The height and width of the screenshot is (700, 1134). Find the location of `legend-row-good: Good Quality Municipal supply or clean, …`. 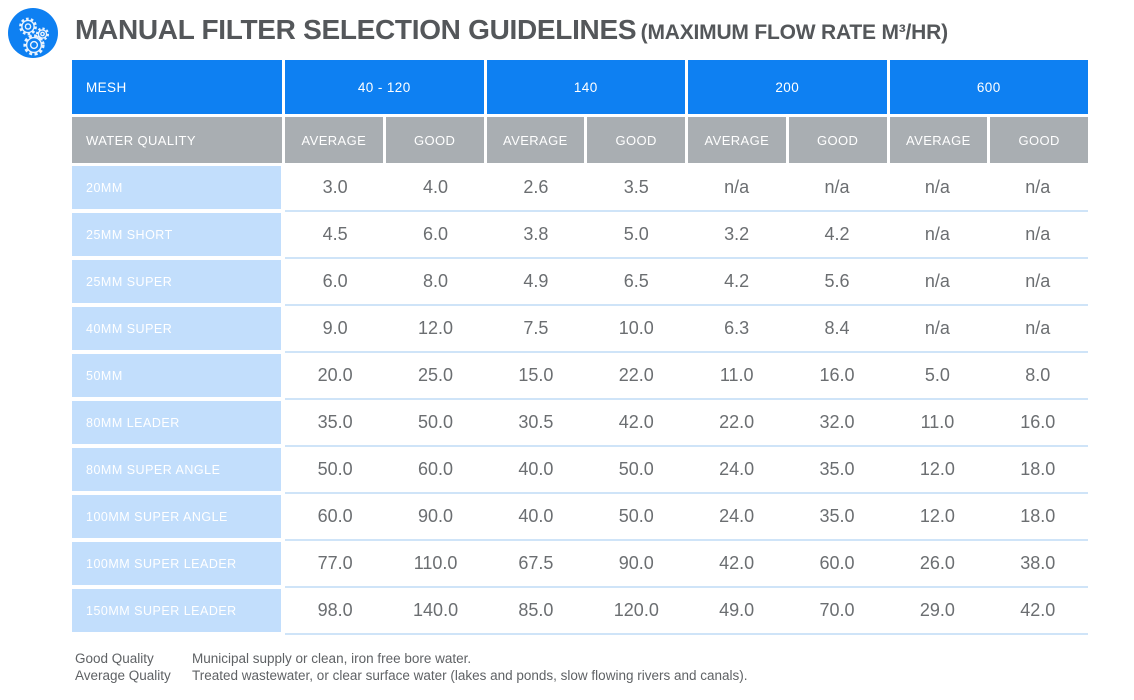

legend-row-good: Good Quality Municipal supply or clean, … is located at coordinates (411, 658).